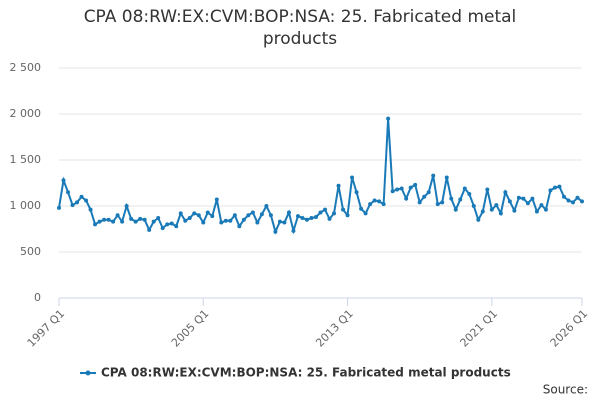  What do you see at coordinates (37, 297) in the screenshot?
I see `y-tick-label: 0` at bounding box center [37, 297].